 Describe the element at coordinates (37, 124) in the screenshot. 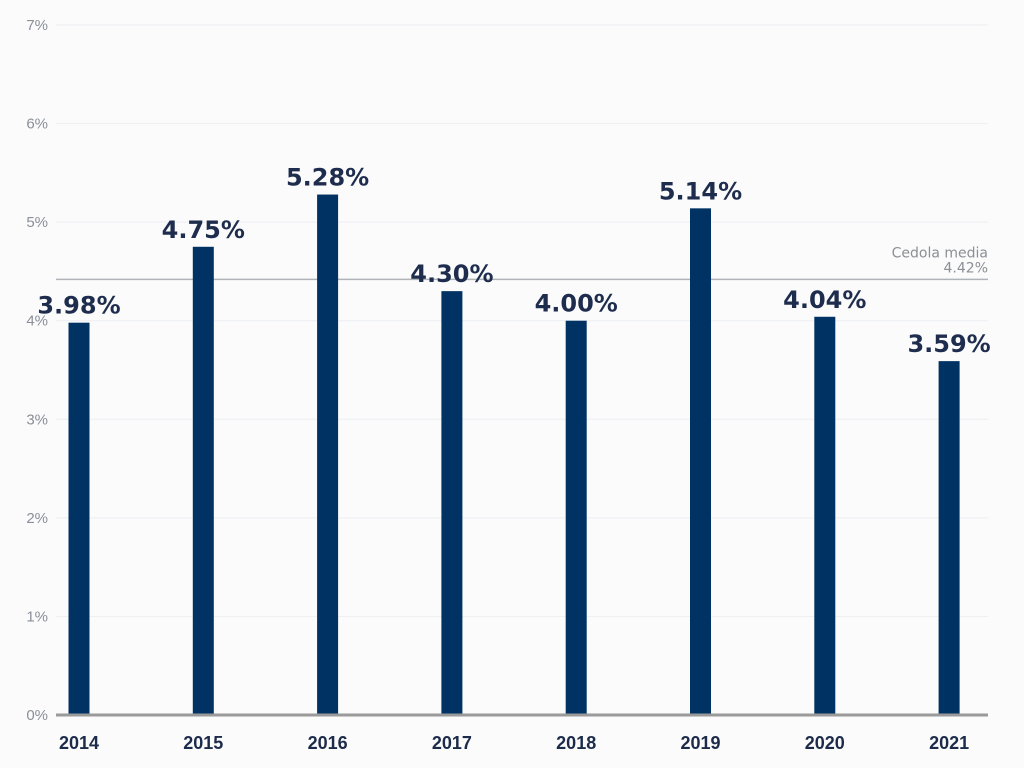

I see `y-tick-label: 6%` at that location.